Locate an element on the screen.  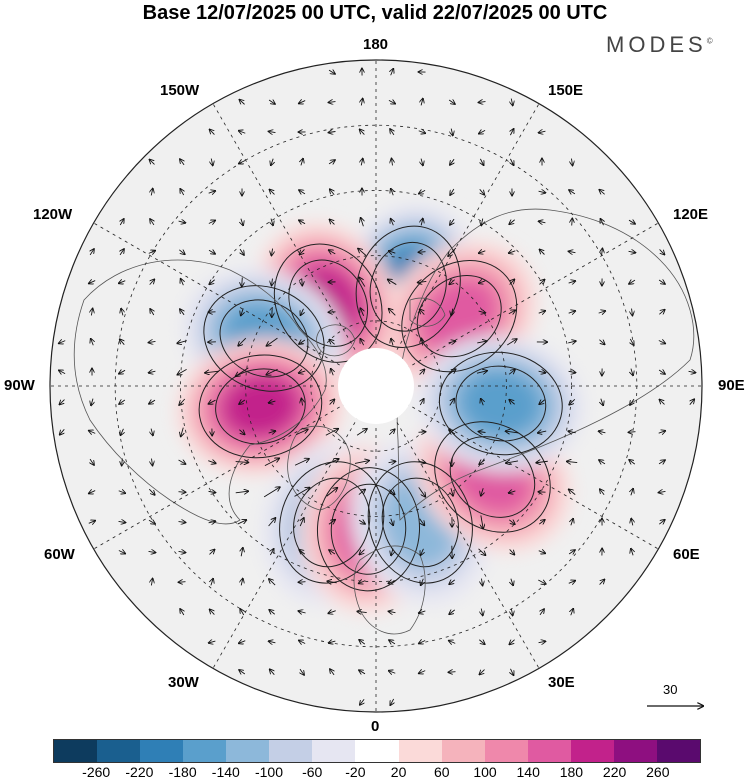
contour-east-siberian-low is located at coordinates (408, 286).